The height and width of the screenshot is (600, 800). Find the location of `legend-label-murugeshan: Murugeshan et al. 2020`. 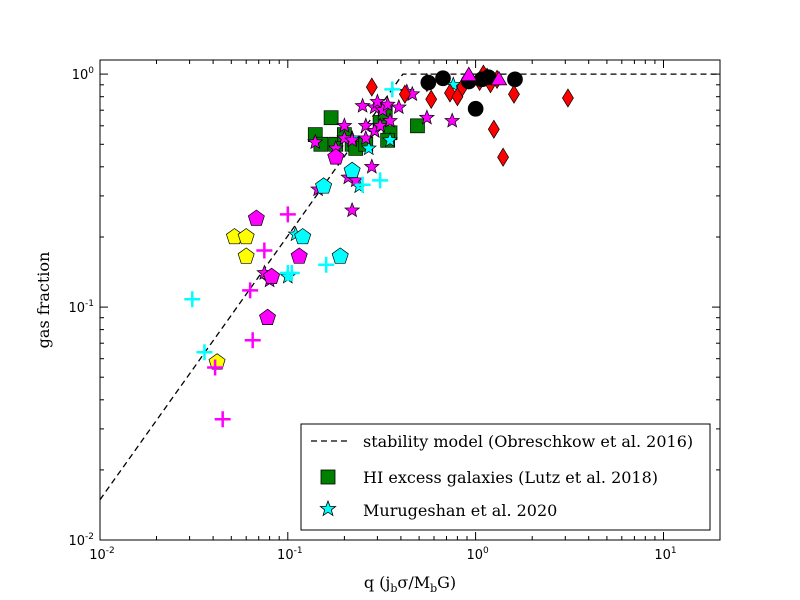

legend-label-murugeshan: Murugeshan et al. 2020 is located at coordinates (460, 510).